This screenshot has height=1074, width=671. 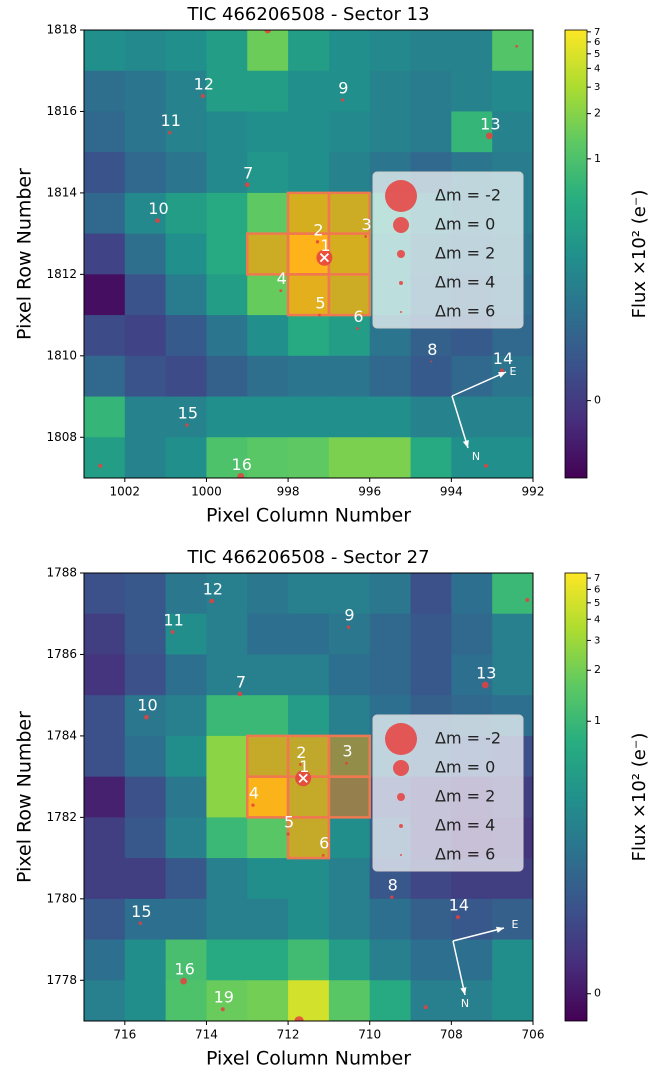 What do you see at coordinates (476, 456) in the screenshot?
I see `compass-label: N` at bounding box center [476, 456].